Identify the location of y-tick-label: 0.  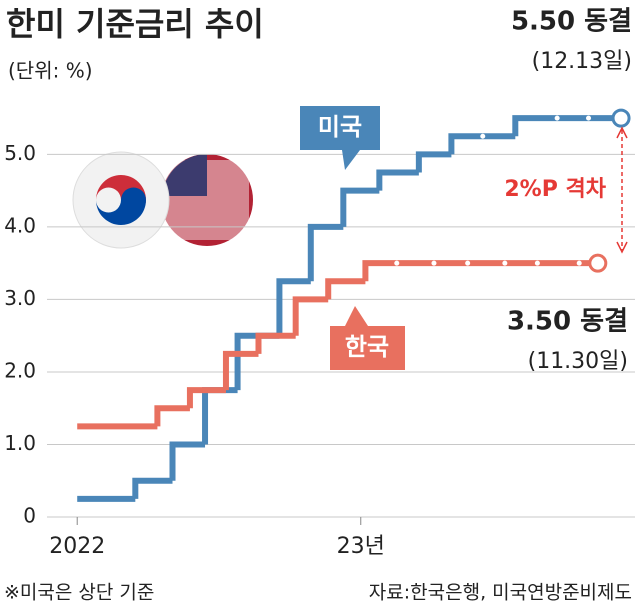
(29, 516).